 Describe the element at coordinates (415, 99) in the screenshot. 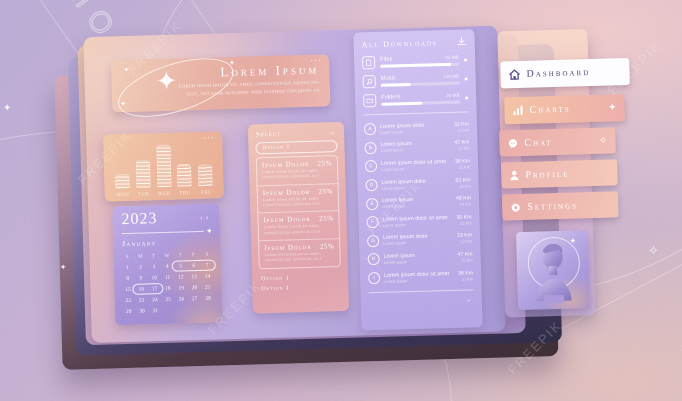

I see `progress-row-folders: Folders 20 MB` at that location.